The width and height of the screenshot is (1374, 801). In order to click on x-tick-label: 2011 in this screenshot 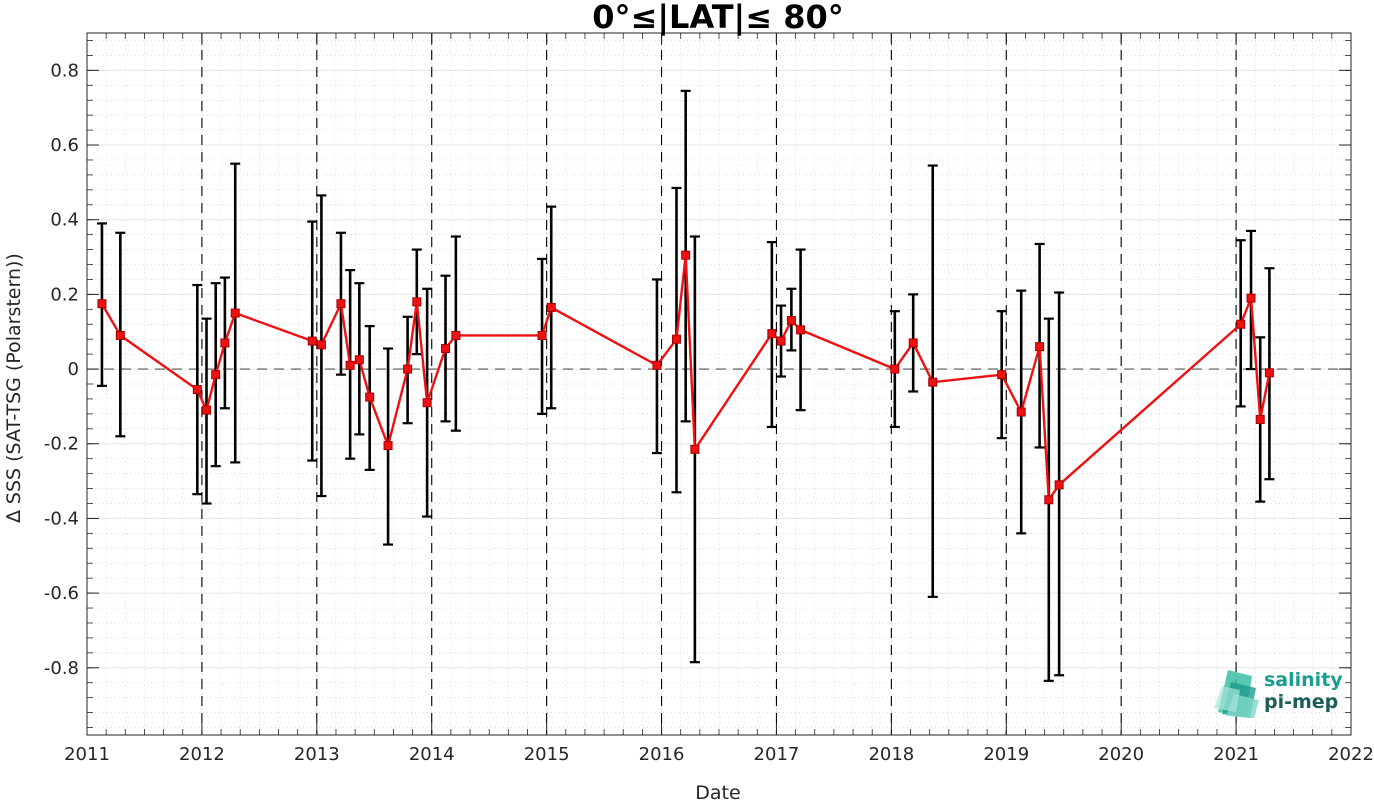, I will do `click(87, 754)`.